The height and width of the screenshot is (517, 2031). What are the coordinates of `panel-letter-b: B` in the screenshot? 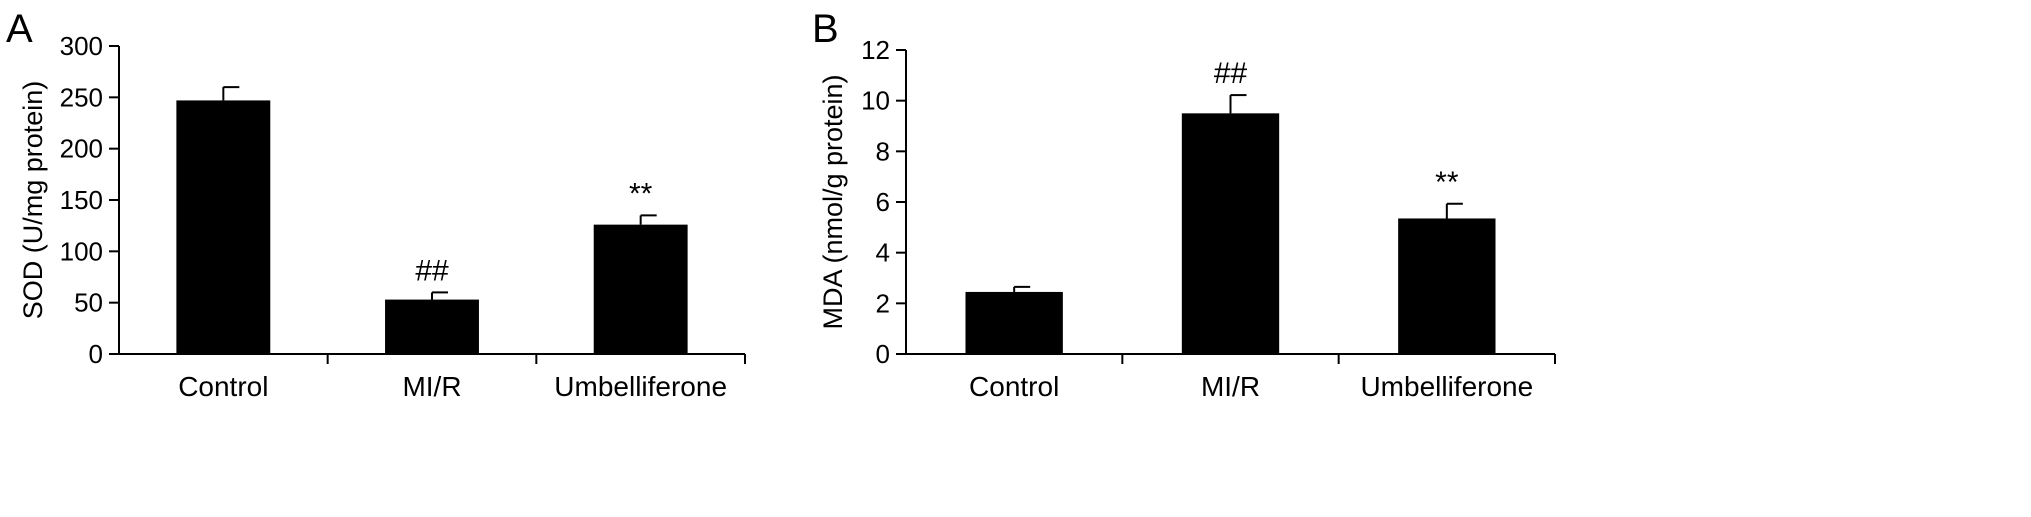 It's located at (825, 29).